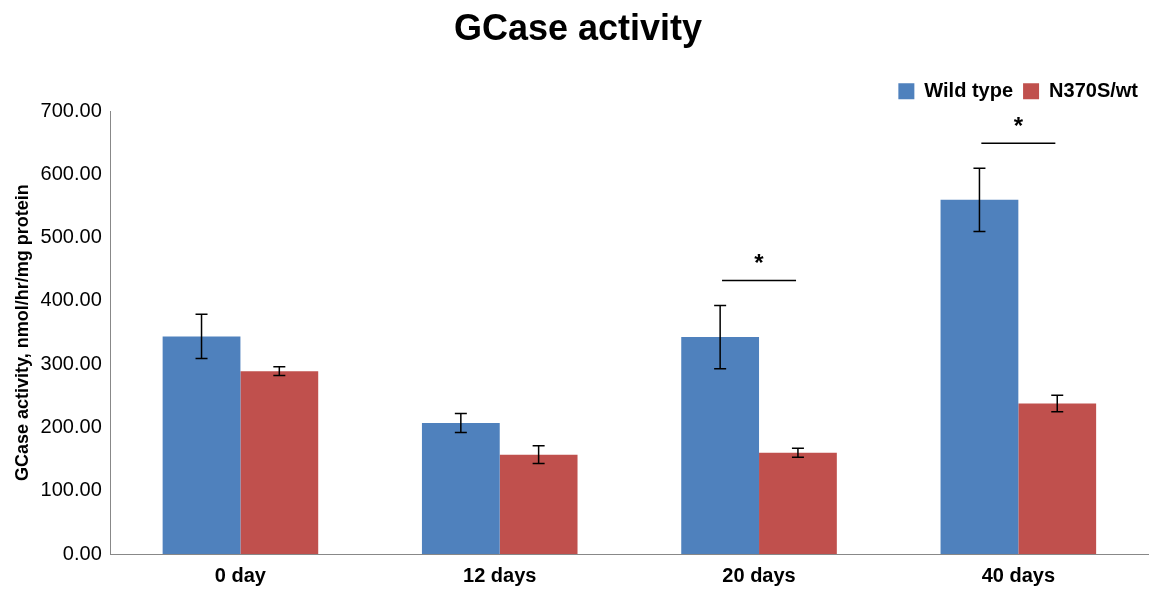 This screenshot has width=1171, height=610. I want to click on x-tick-label: 12 days, so click(500, 574).